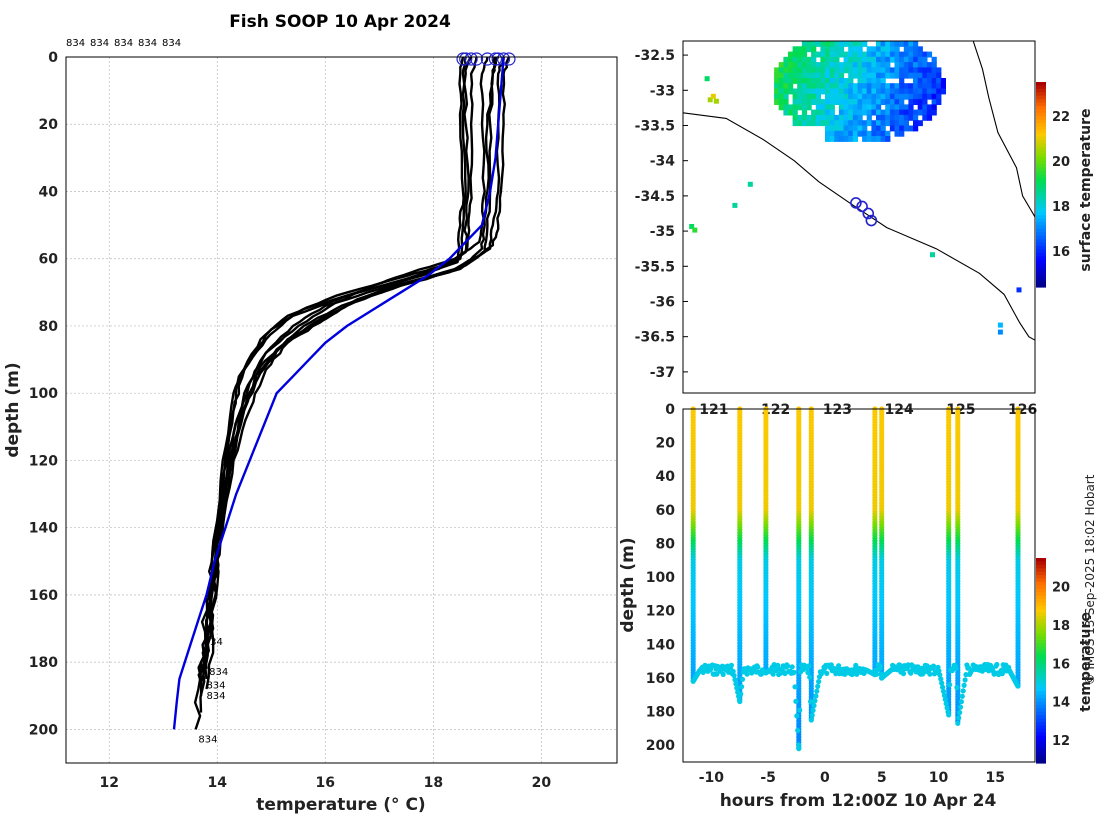 The width and height of the screenshot is (1100, 820). I want to click on map-colorbar-tick: 18, so click(1061, 207).